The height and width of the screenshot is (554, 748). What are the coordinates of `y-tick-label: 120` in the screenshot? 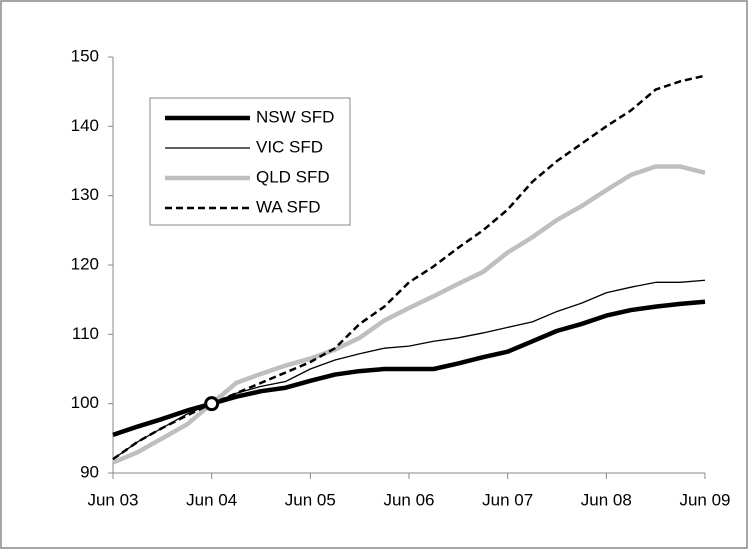 It's located at (85, 263).